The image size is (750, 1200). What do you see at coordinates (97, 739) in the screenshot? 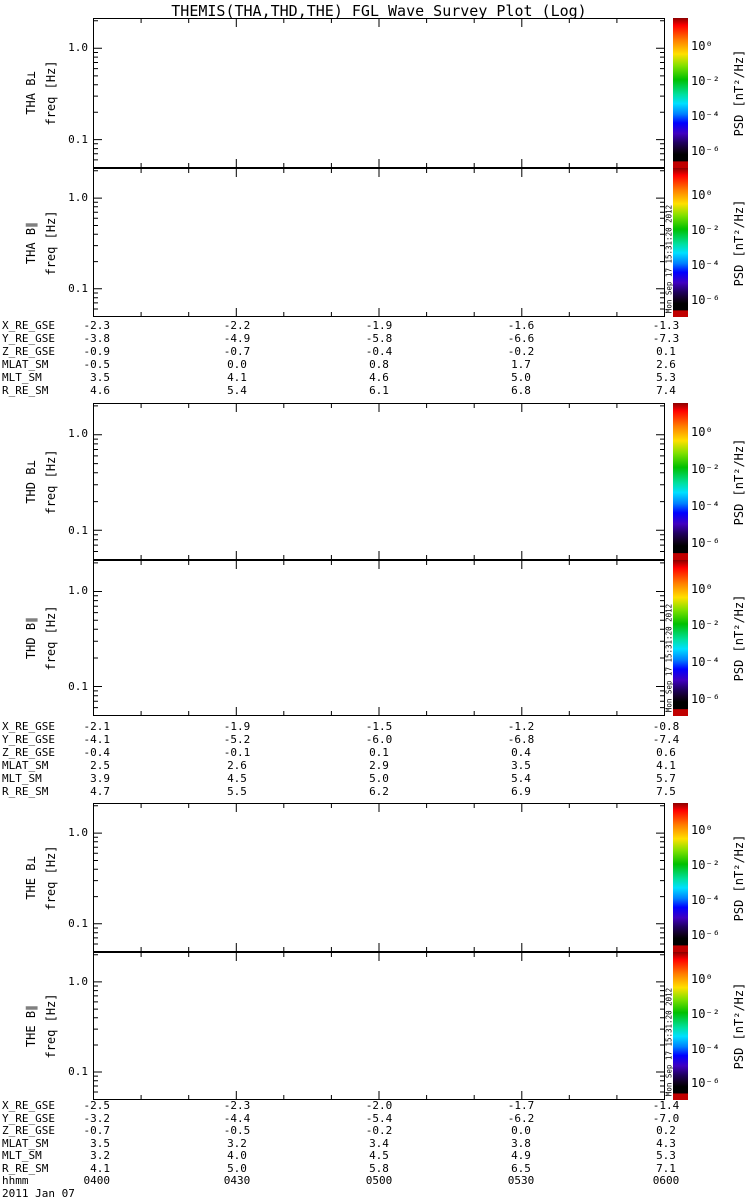
I see `ephemeris-value: -4.1` at bounding box center [97, 739].